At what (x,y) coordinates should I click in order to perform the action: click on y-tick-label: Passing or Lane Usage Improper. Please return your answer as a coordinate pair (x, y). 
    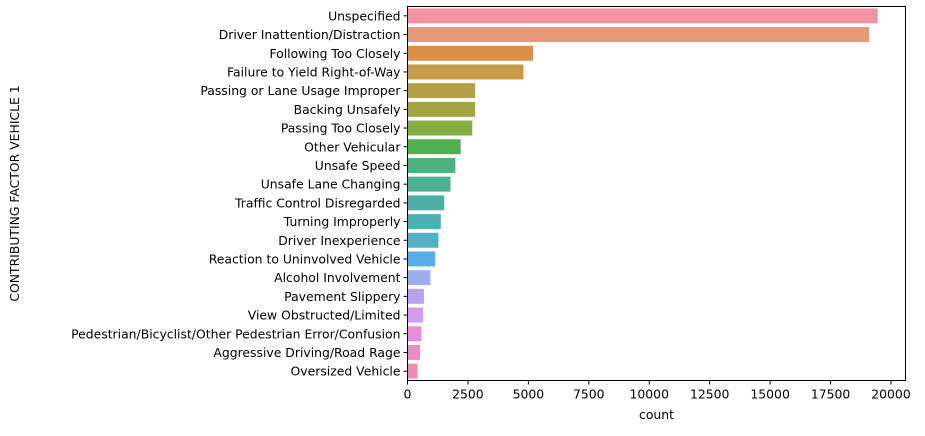
    Looking at the image, I should click on (300, 90).